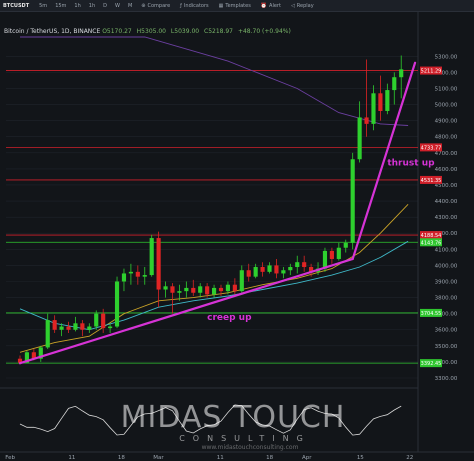  Describe the element at coordinates (221, 5) in the screenshot. I see `templates-icon: ▦` at that location.